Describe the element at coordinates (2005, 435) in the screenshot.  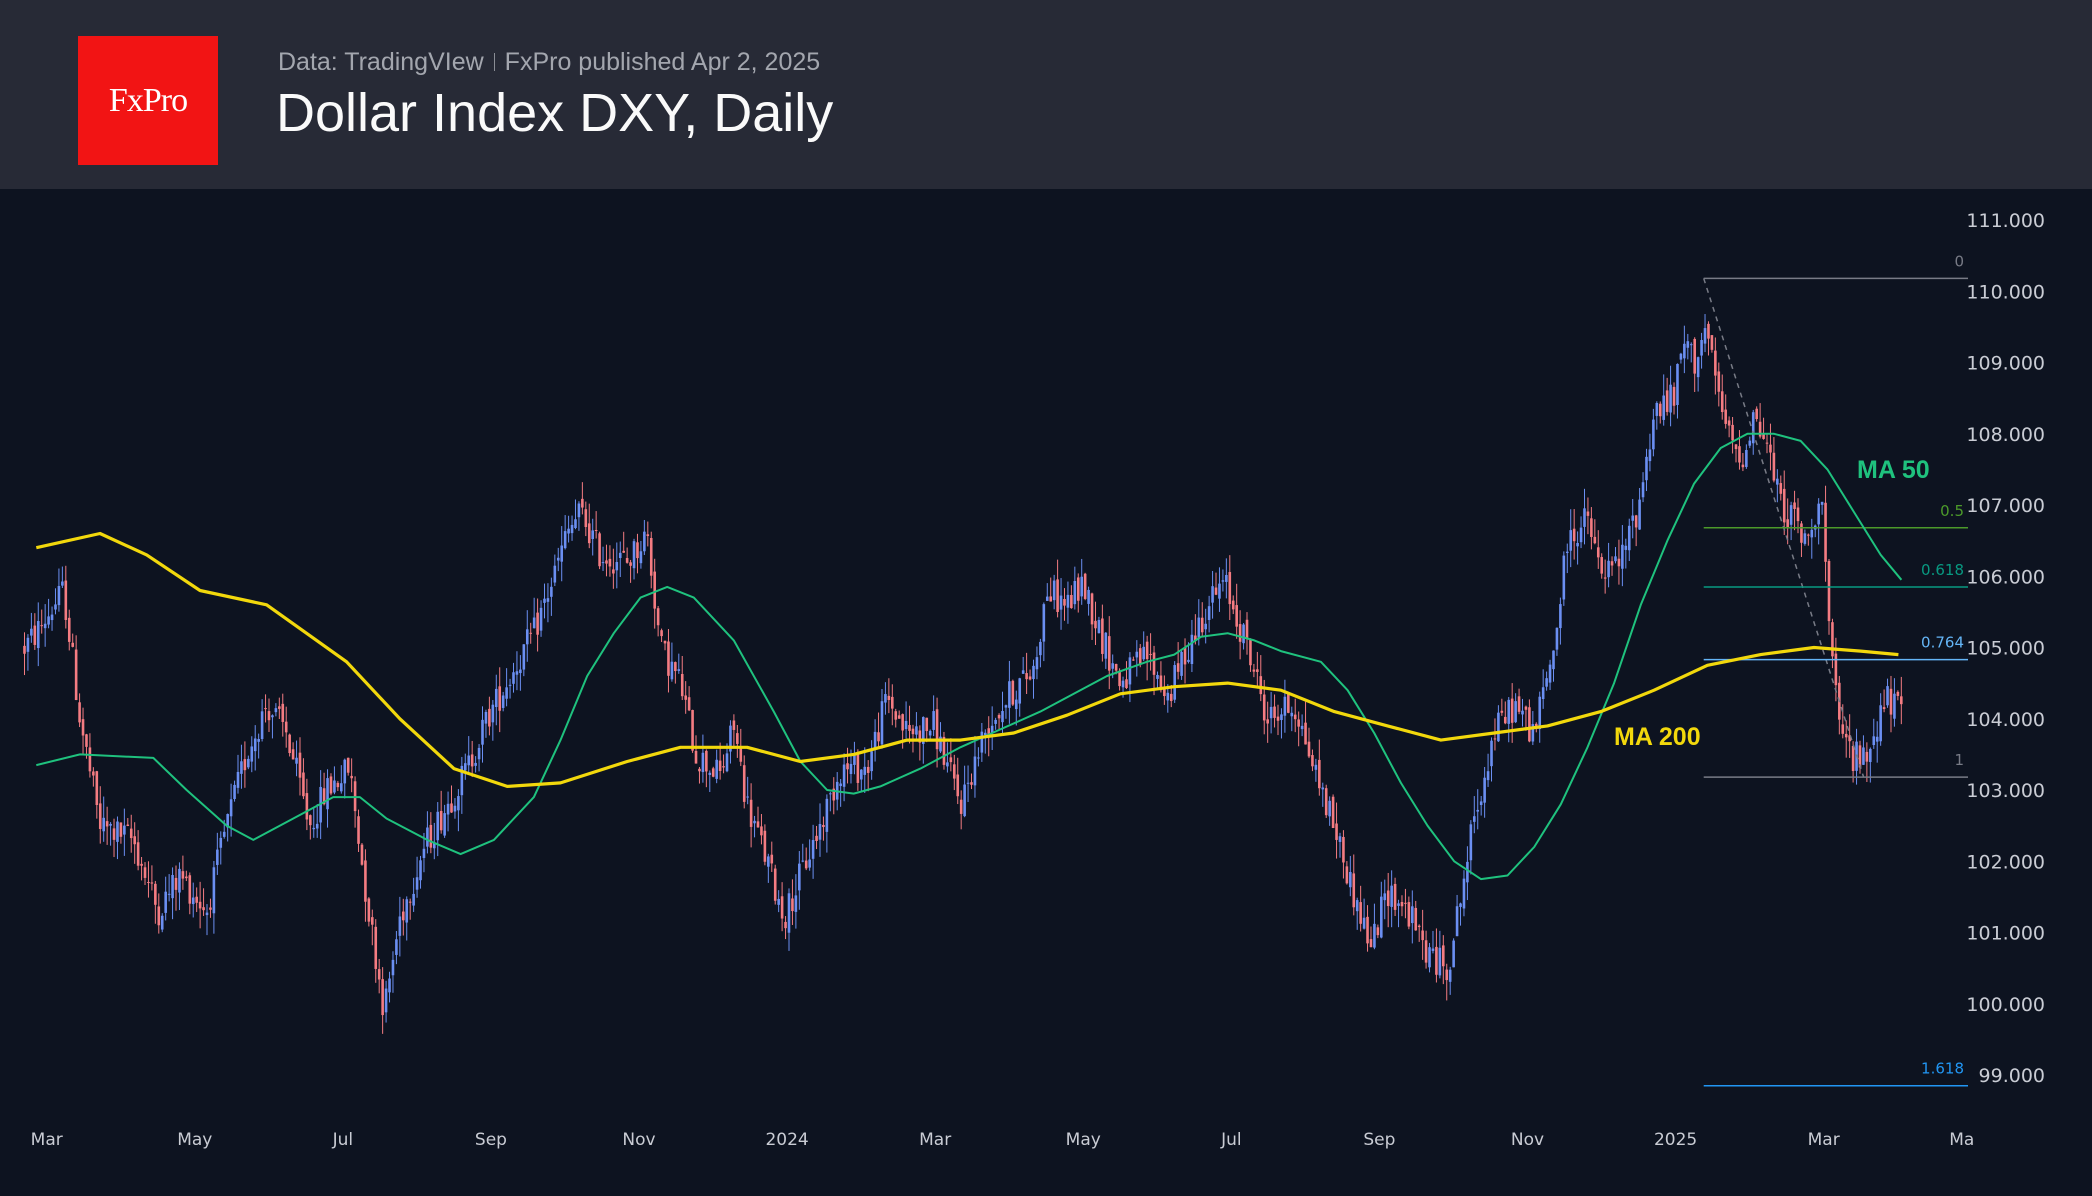
I see `price-tick-label: 108.000` at that location.